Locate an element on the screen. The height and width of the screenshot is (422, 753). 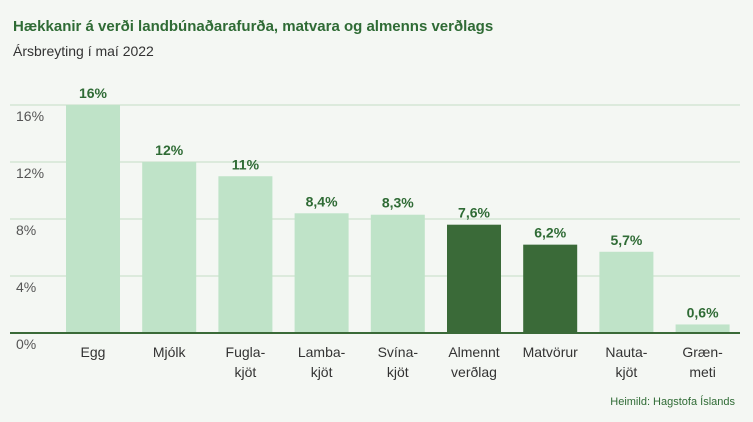
x-tick-label: Fugla- is located at coordinates (246, 352).